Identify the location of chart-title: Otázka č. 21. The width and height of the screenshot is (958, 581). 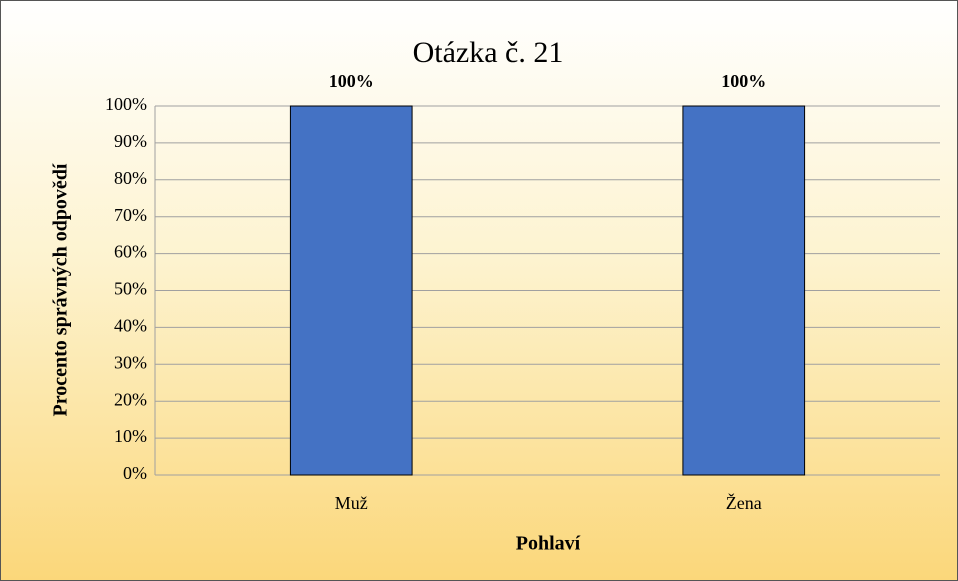
(488, 52).